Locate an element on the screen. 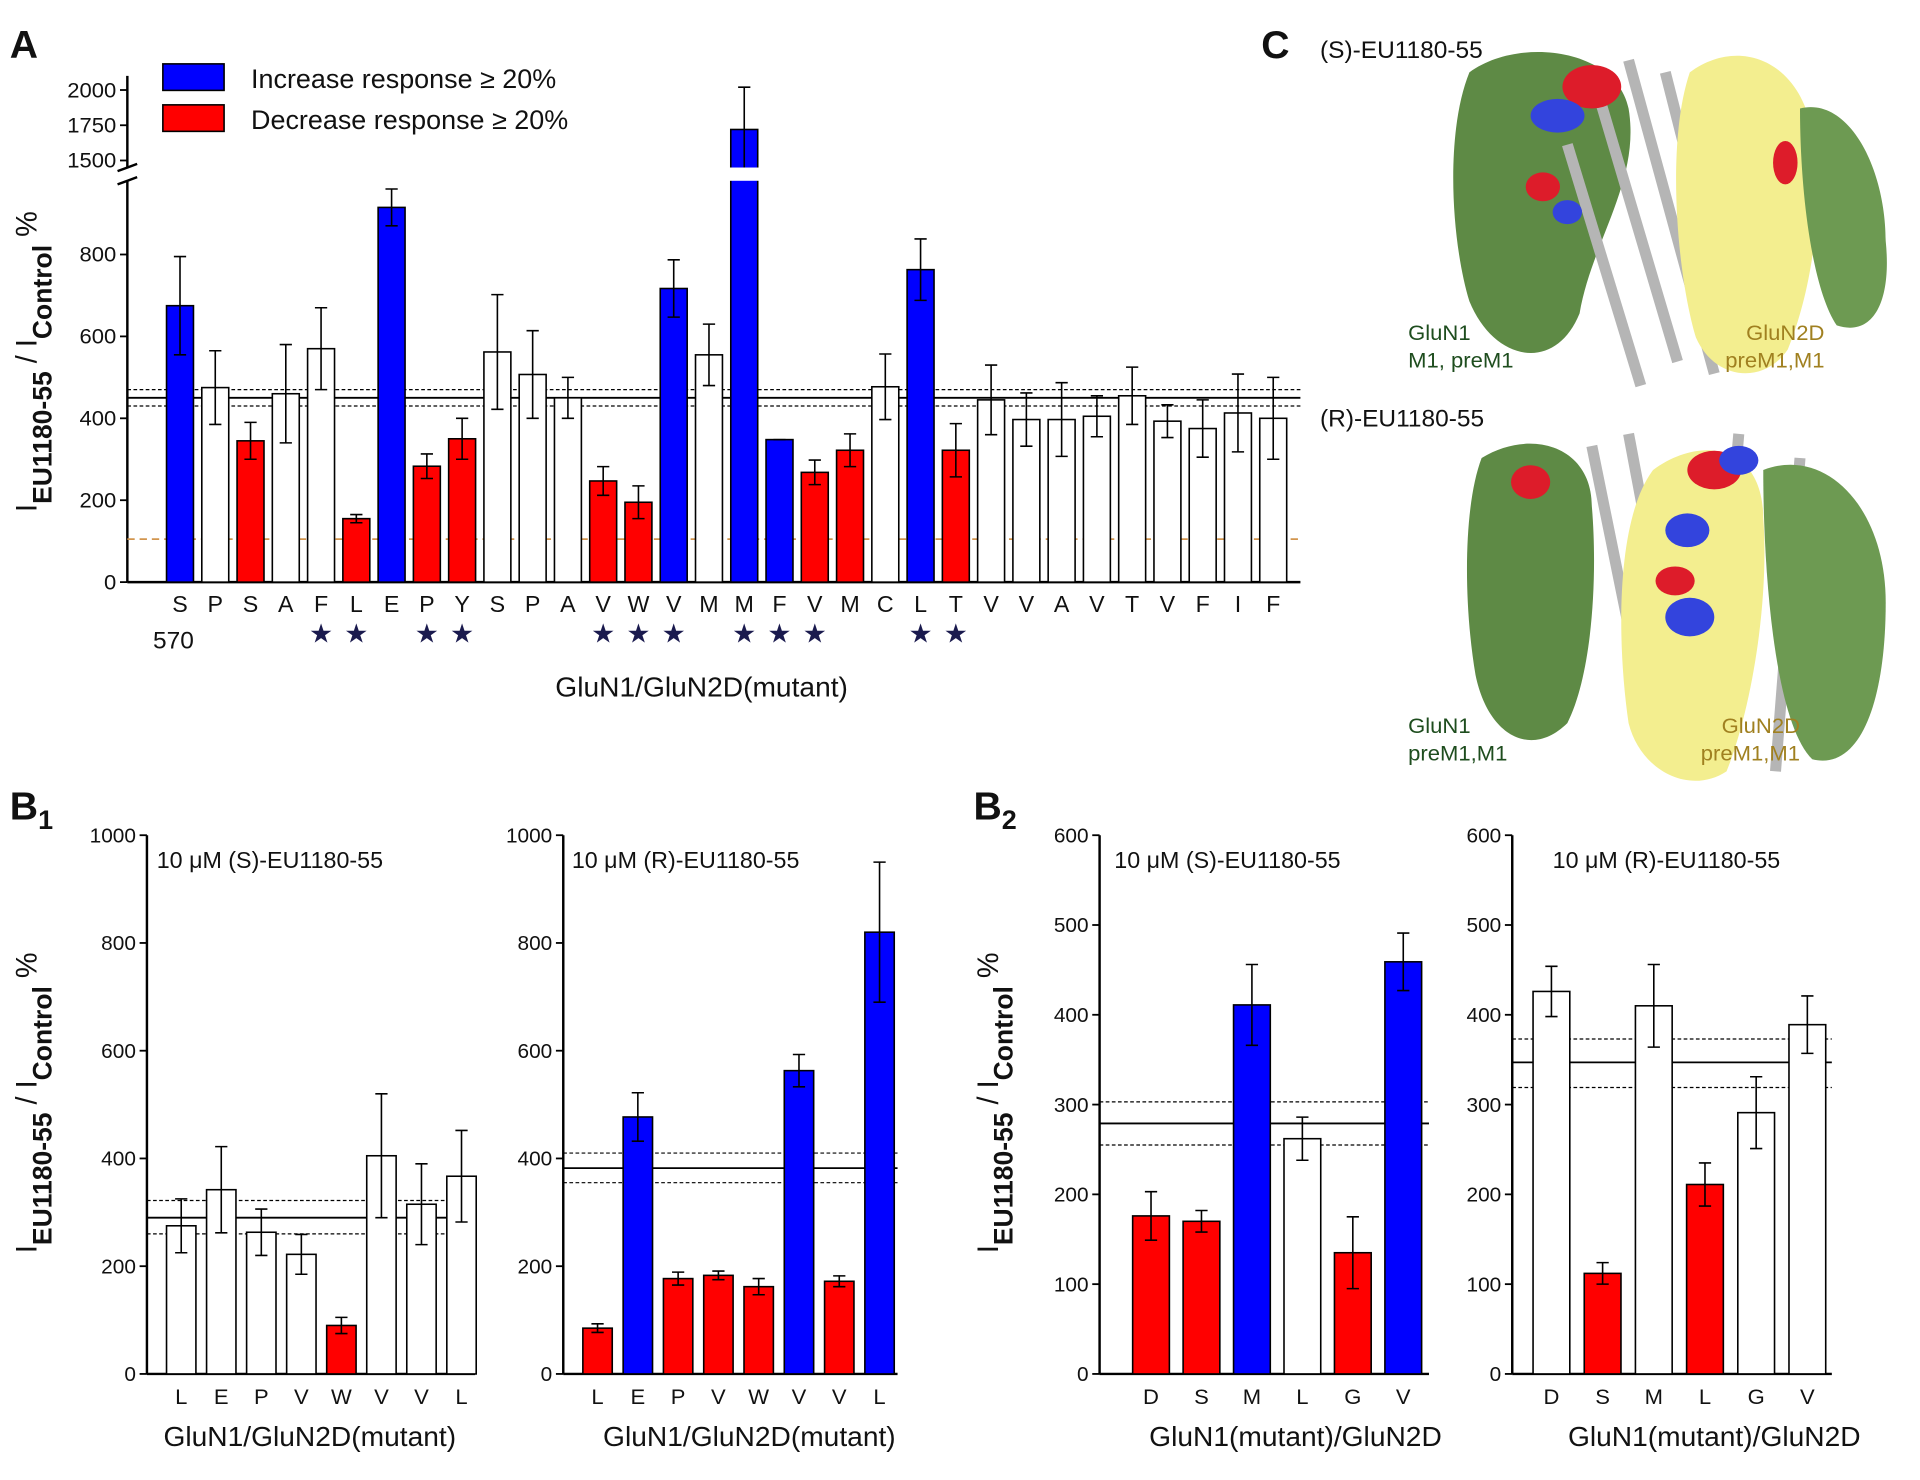 The height and width of the screenshot is (1480, 1920). y-tick-label: 2000 is located at coordinates (91, 89).